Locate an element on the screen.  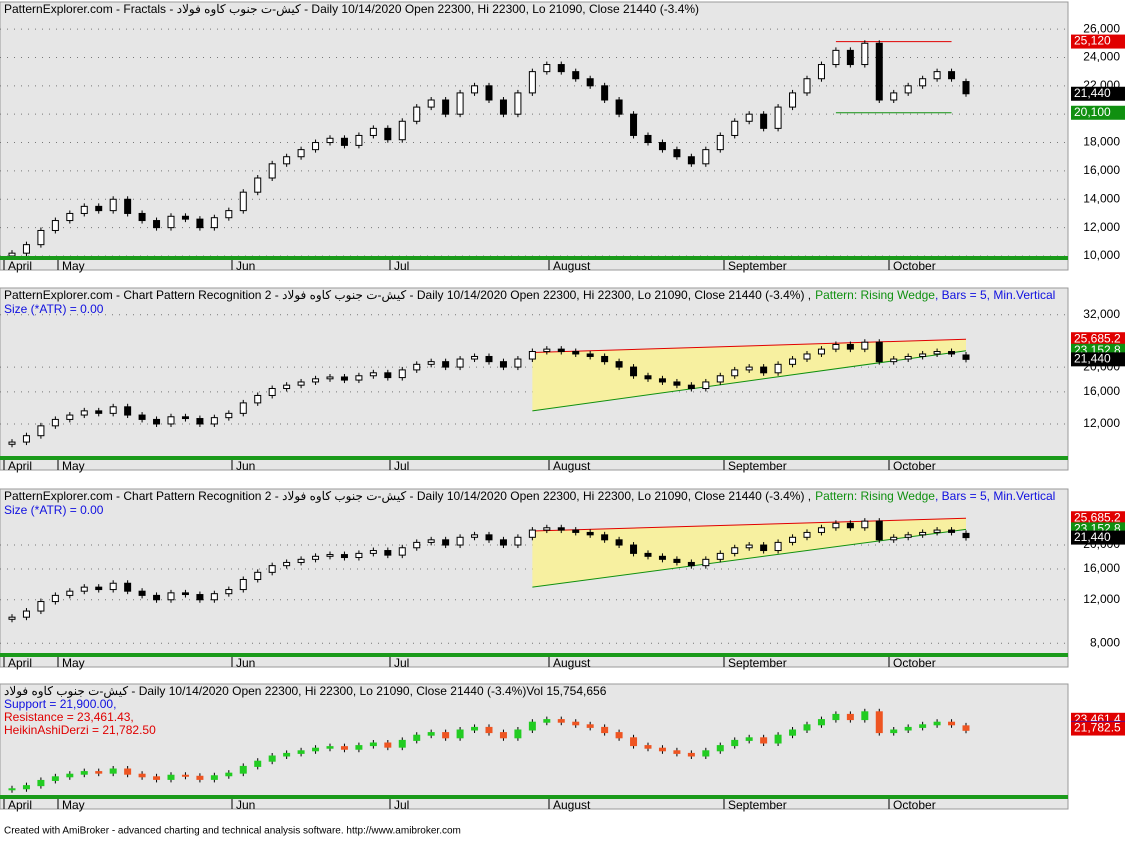
y-tick-label: 10,000 is located at coordinates (1101, 255).